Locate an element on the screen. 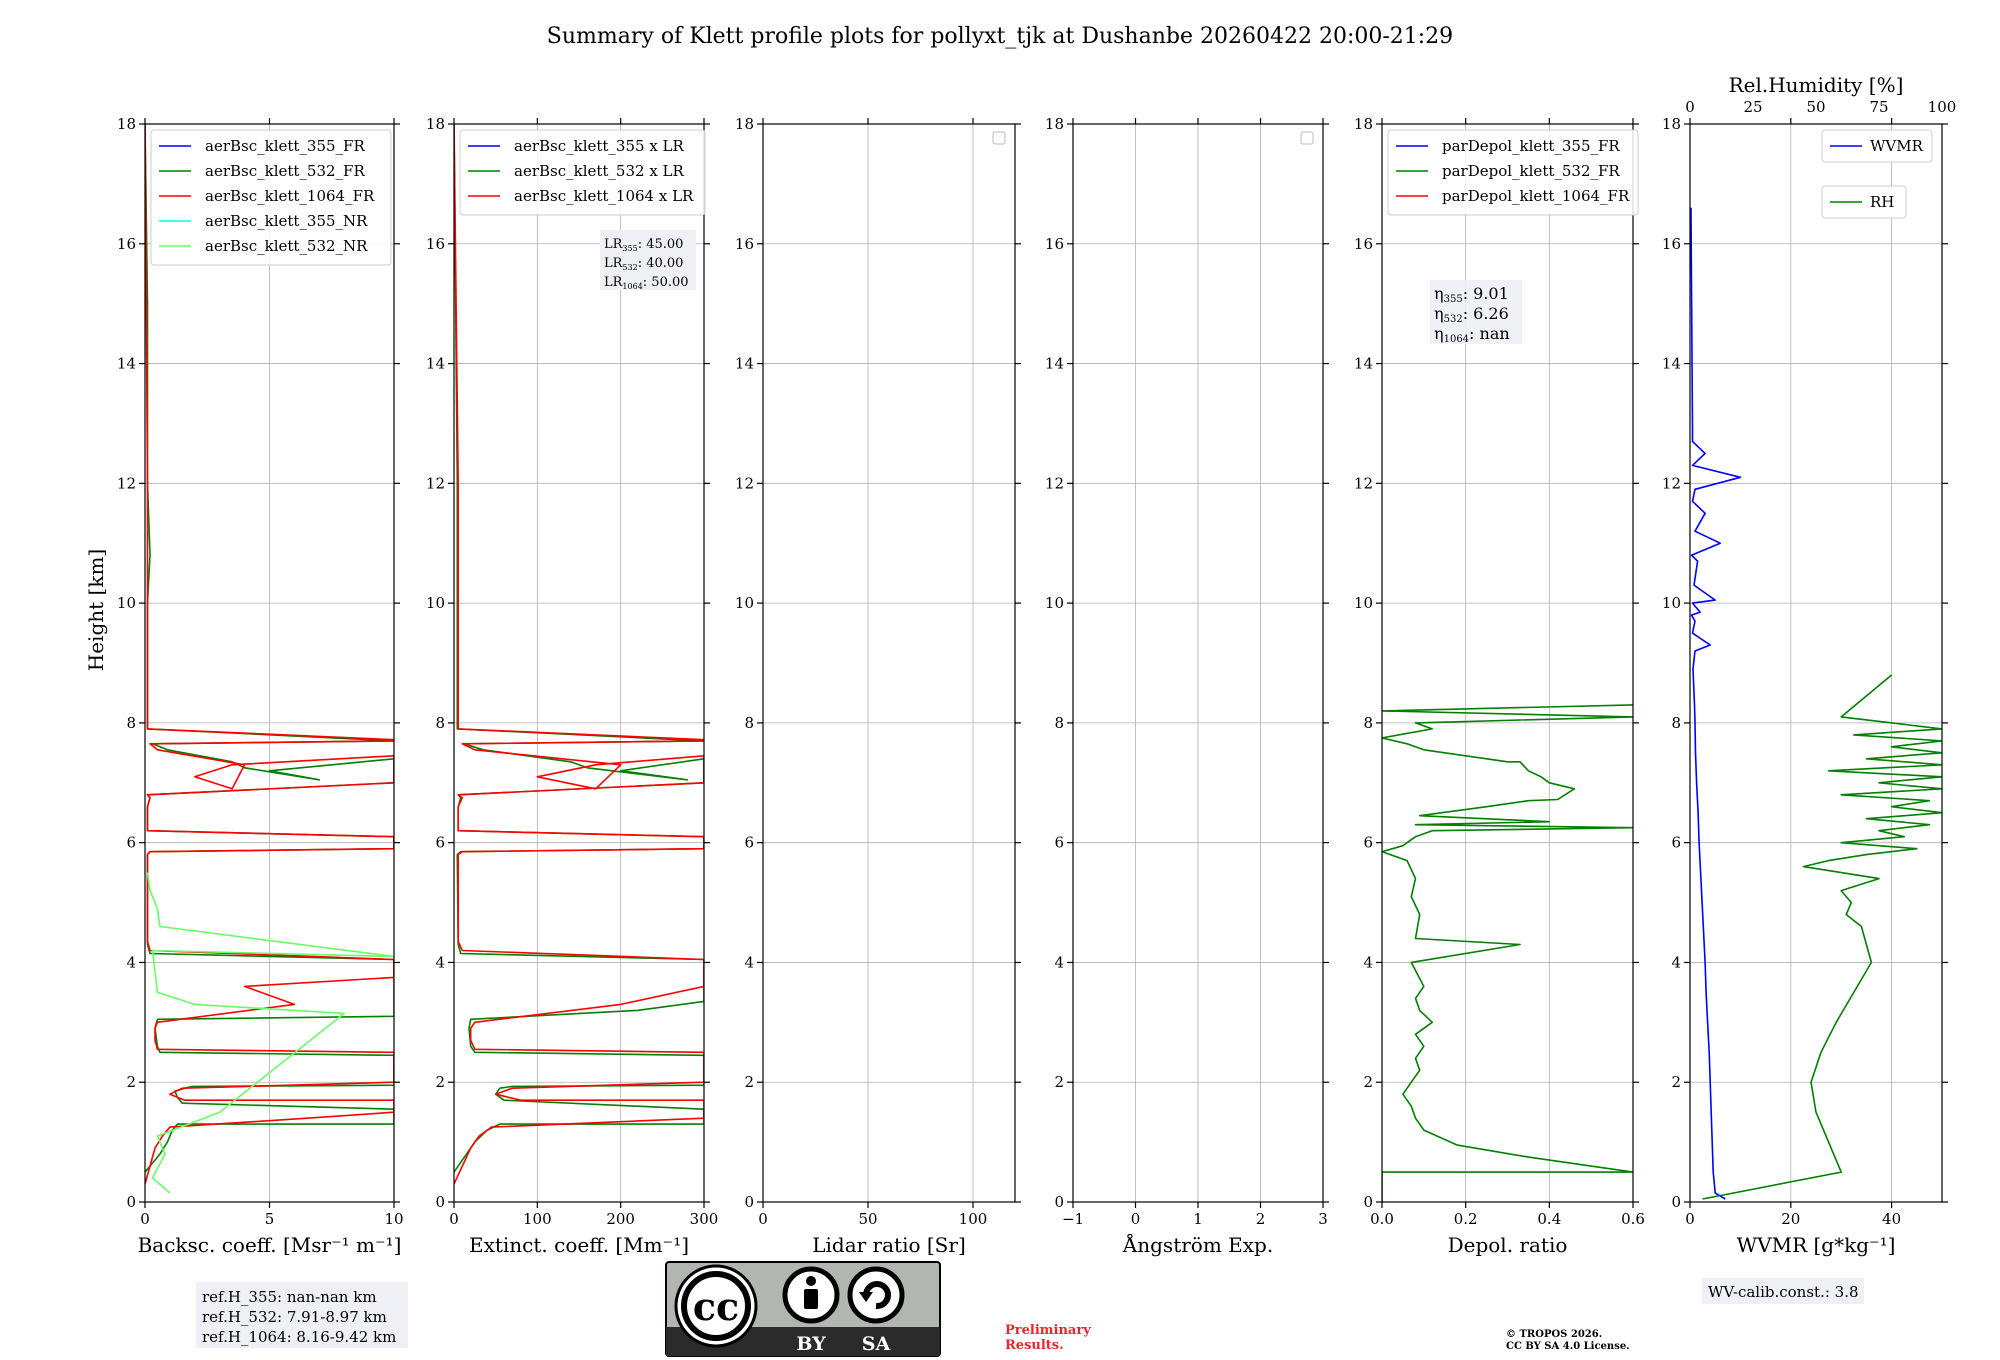 This screenshot has width=2000, height=1360. legend: RH is located at coordinates (1864, 202).